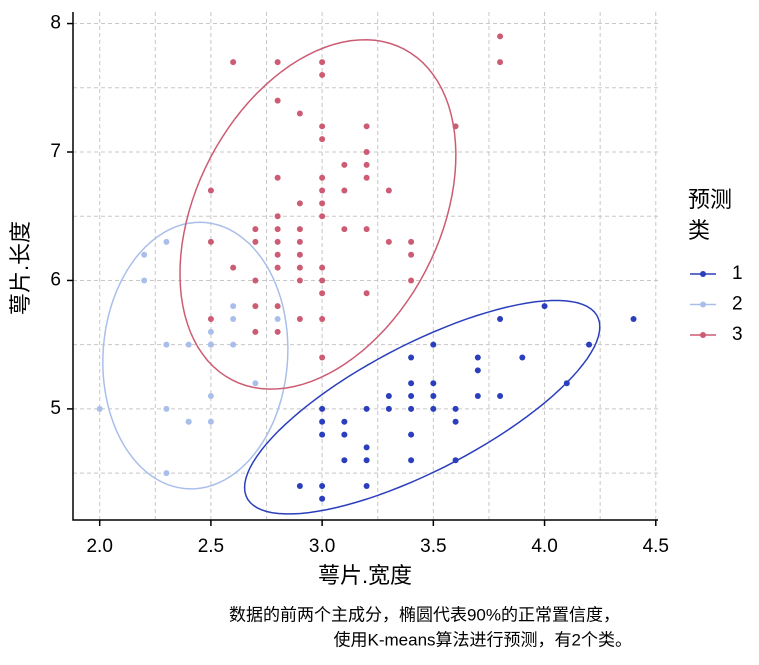  What do you see at coordinates (656, 546) in the screenshot?
I see `x-tick-label: 4.5` at bounding box center [656, 546].